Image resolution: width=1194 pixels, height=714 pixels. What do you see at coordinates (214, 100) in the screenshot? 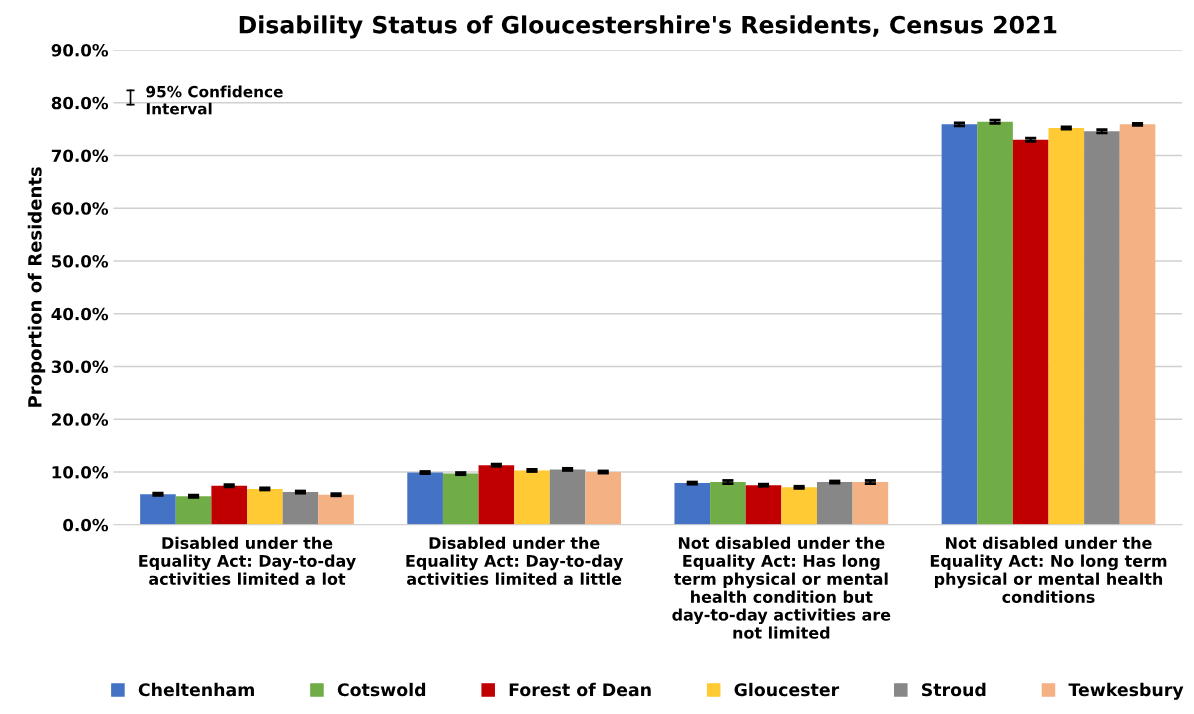
I see `annotation: 95% Confidence Interval` at bounding box center [214, 100].